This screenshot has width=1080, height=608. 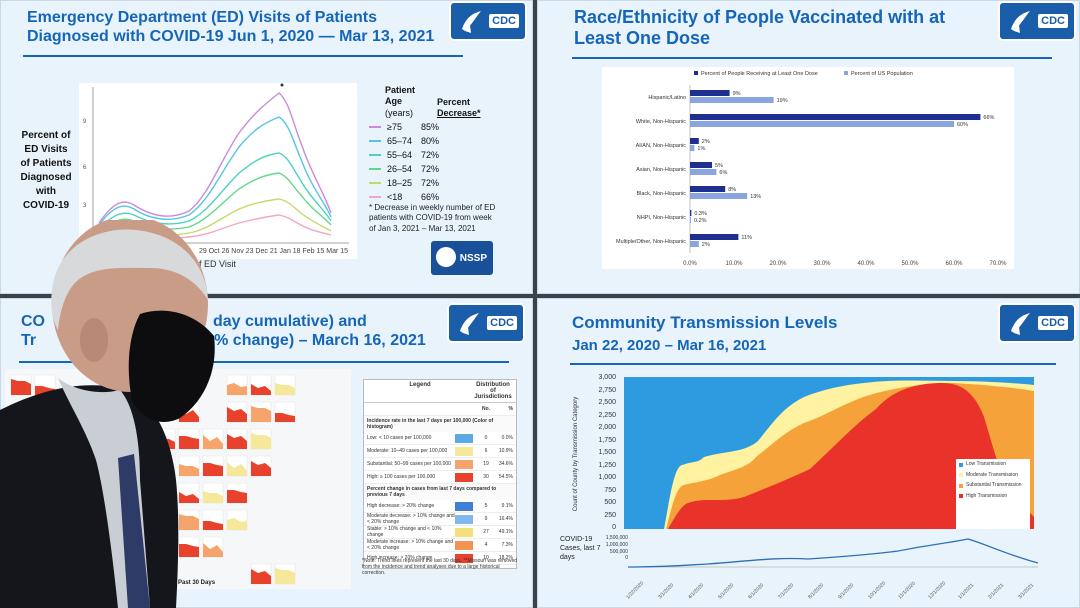 What do you see at coordinates (607, 390) in the screenshot?
I see `y-tick-label: 2,750` at bounding box center [607, 390].